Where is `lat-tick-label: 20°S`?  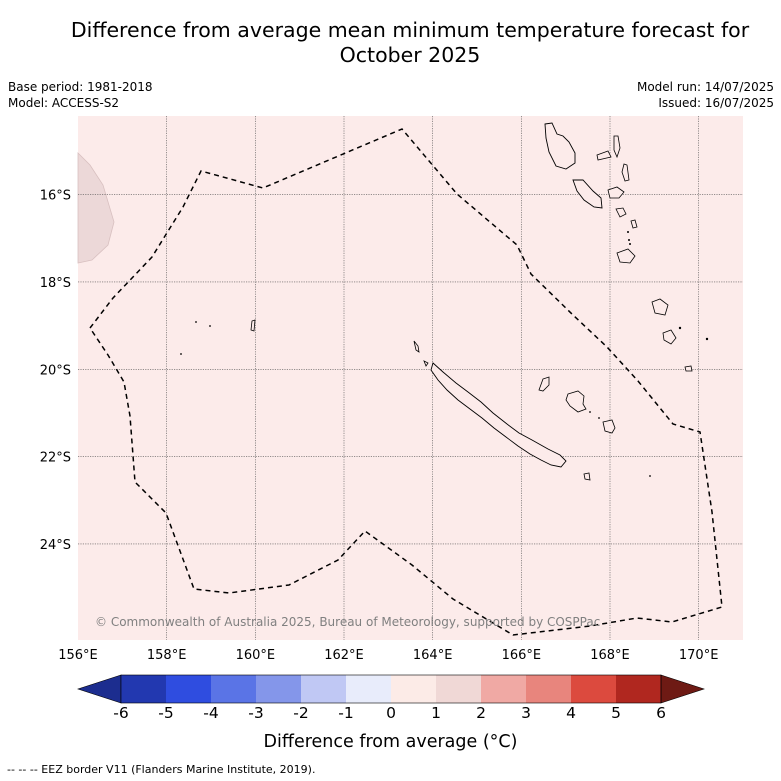
lat-tick-label: 20°S is located at coordinates (55, 370).